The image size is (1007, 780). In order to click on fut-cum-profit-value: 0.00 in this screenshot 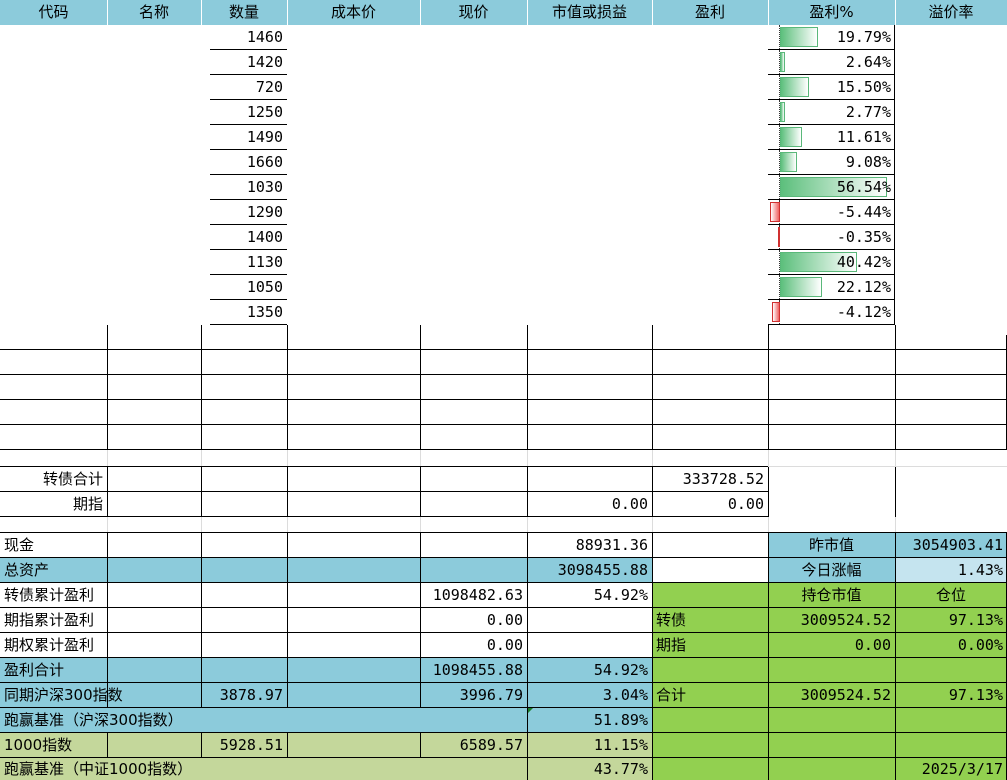, I will do `click(504, 620)`.